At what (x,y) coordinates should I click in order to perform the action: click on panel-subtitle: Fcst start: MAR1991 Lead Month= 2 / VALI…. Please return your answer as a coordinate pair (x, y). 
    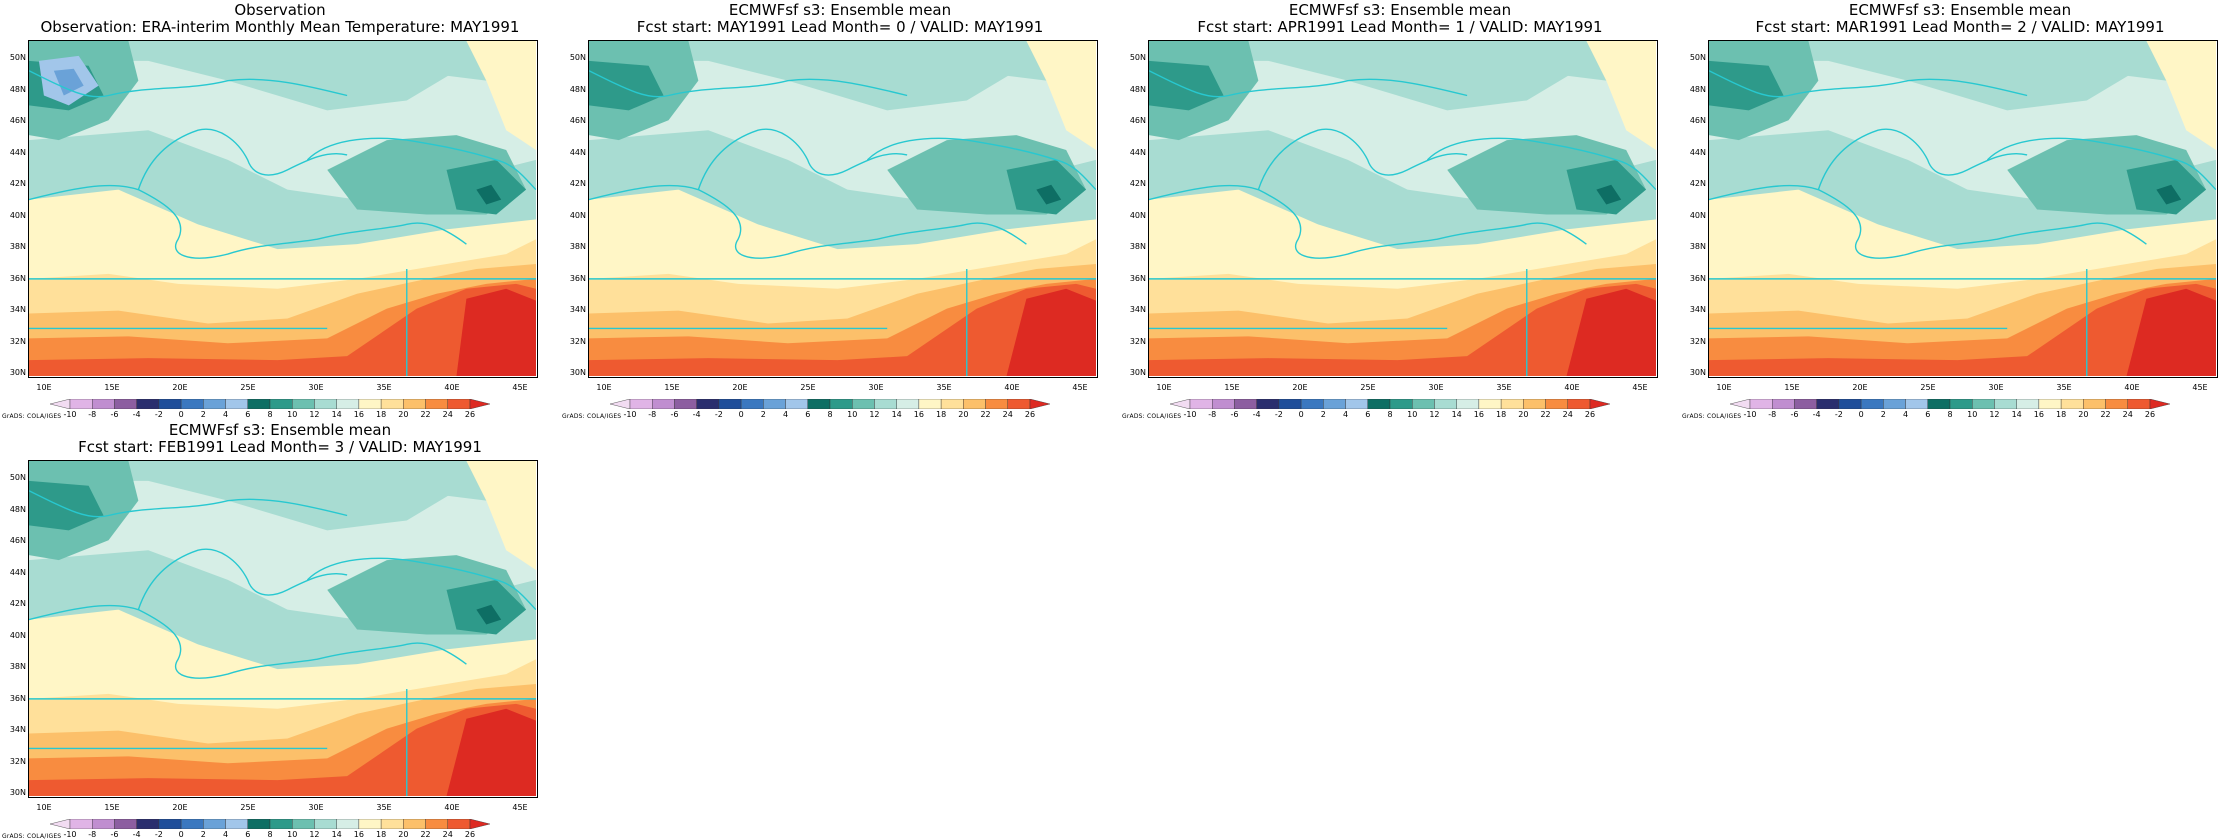
    Looking at the image, I should click on (1960, 27).